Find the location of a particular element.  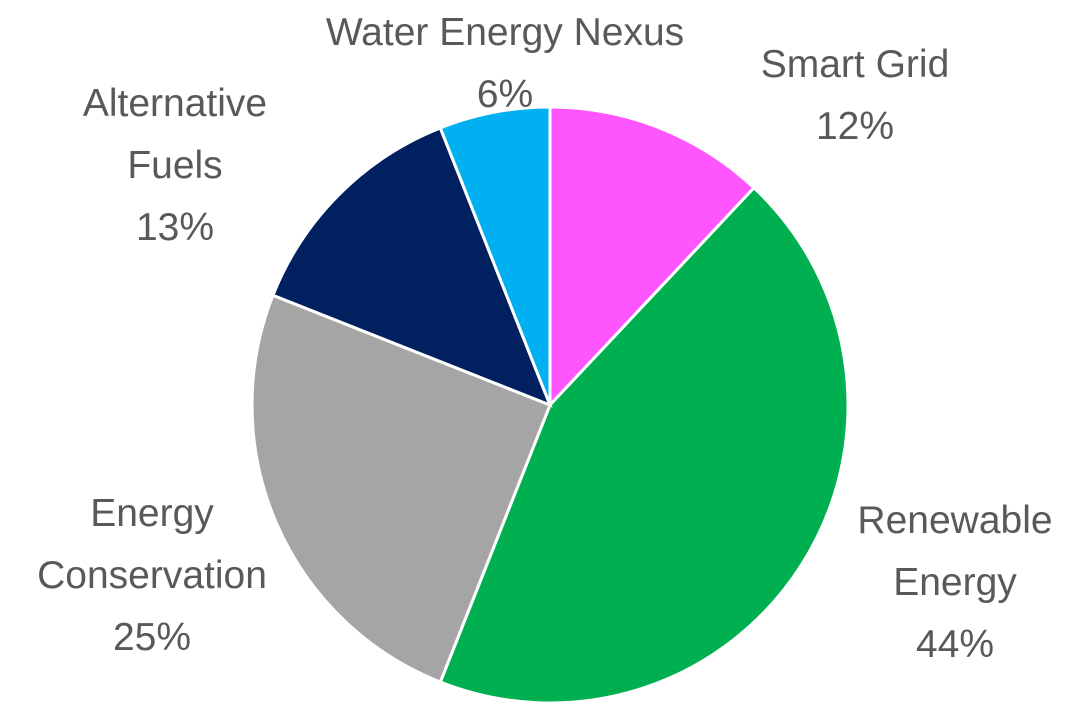

data-label: Energy Conservation 25% is located at coordinates (156, 576).